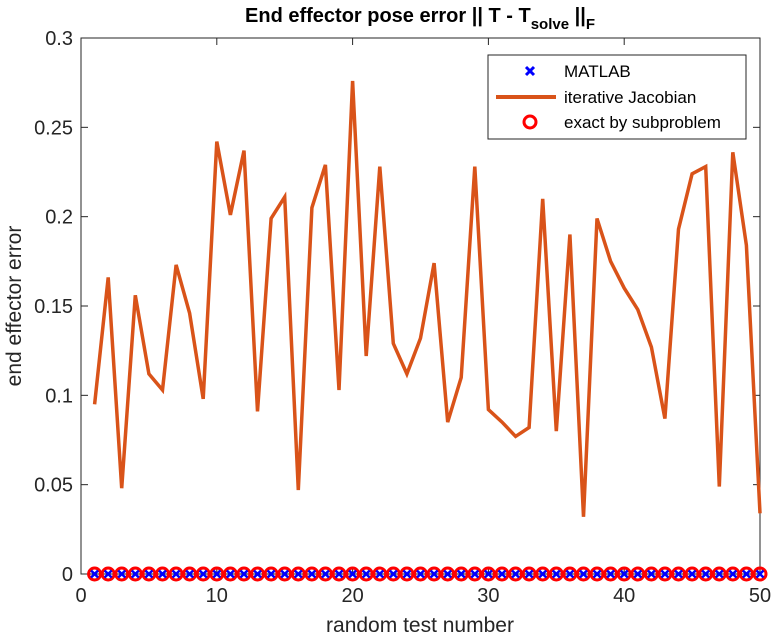 Image resolution: width=772 pixels, height=636 pixels. I want to click on y-tick-label: 0.2, so click(59, 218).